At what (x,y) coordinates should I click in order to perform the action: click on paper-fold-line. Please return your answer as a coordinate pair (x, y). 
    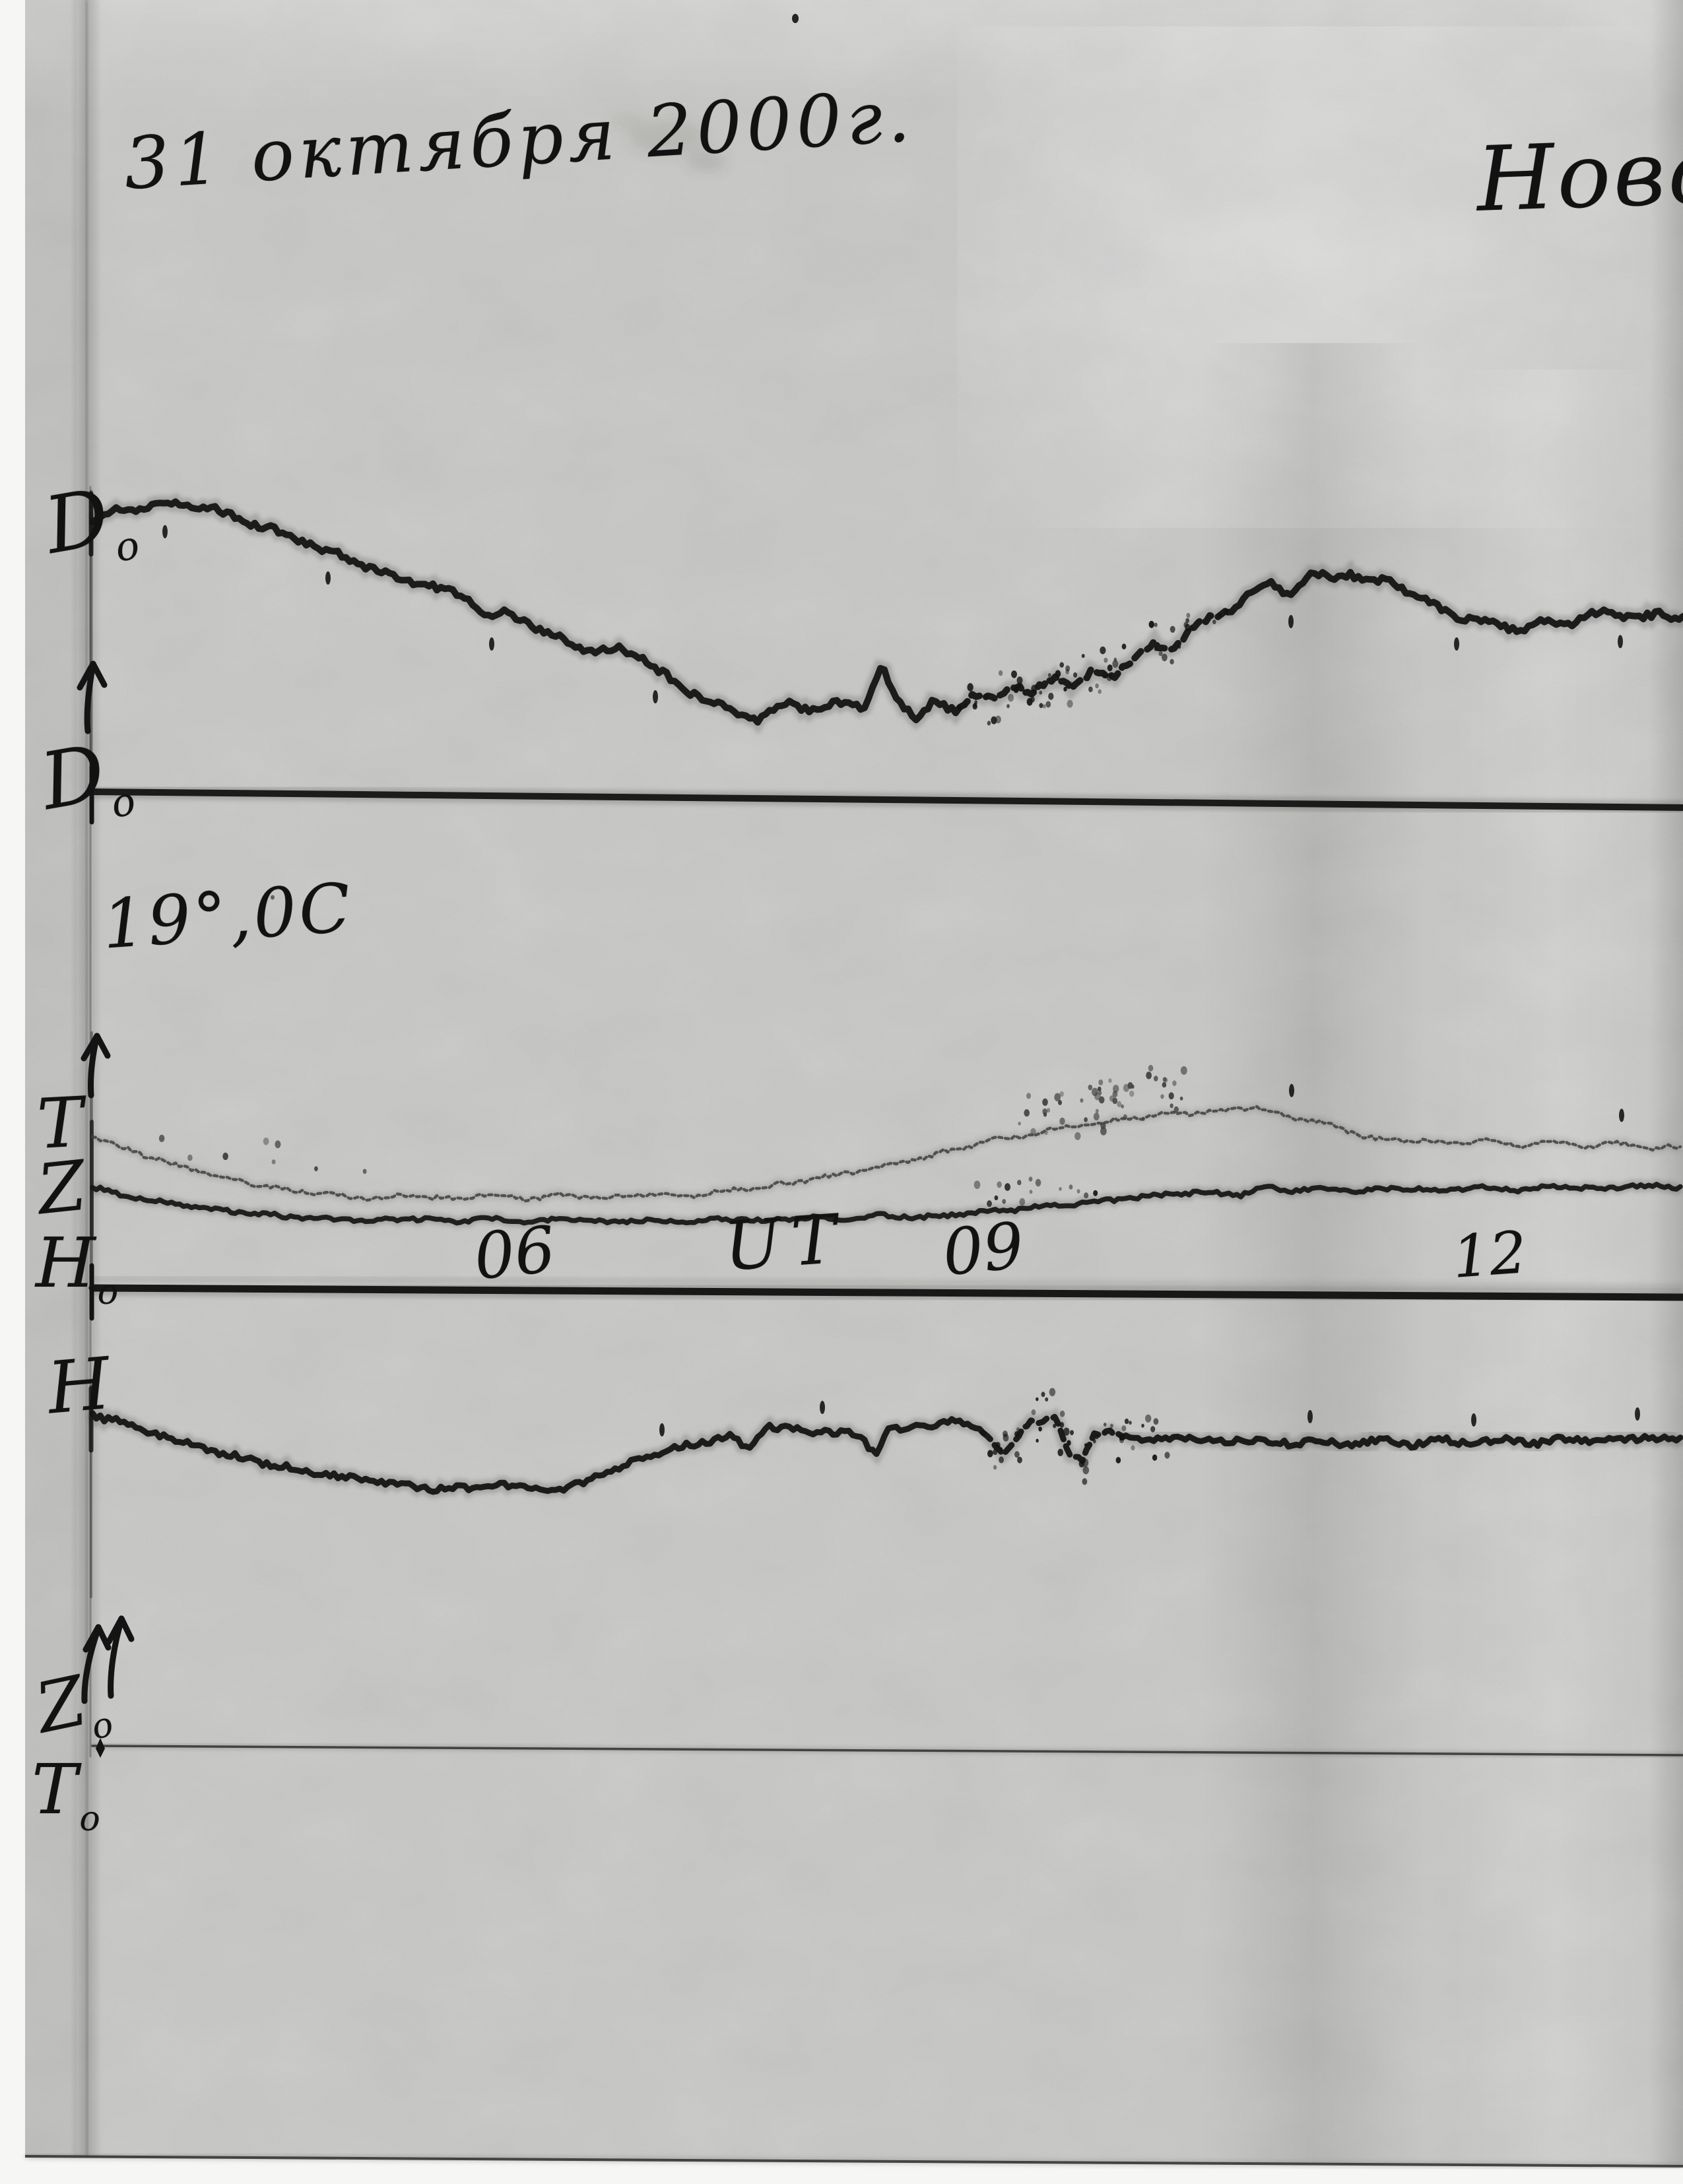
    Looking at the image, I should click on (87, 1083).